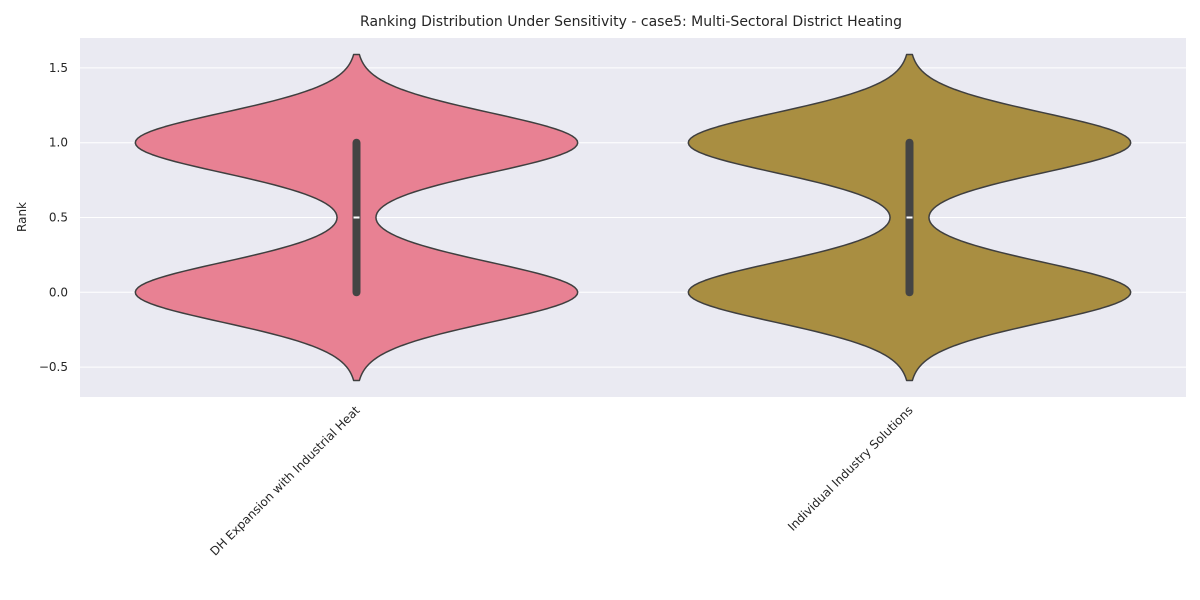  I want to click on y-axis-label: Rank, so click(22, 217).